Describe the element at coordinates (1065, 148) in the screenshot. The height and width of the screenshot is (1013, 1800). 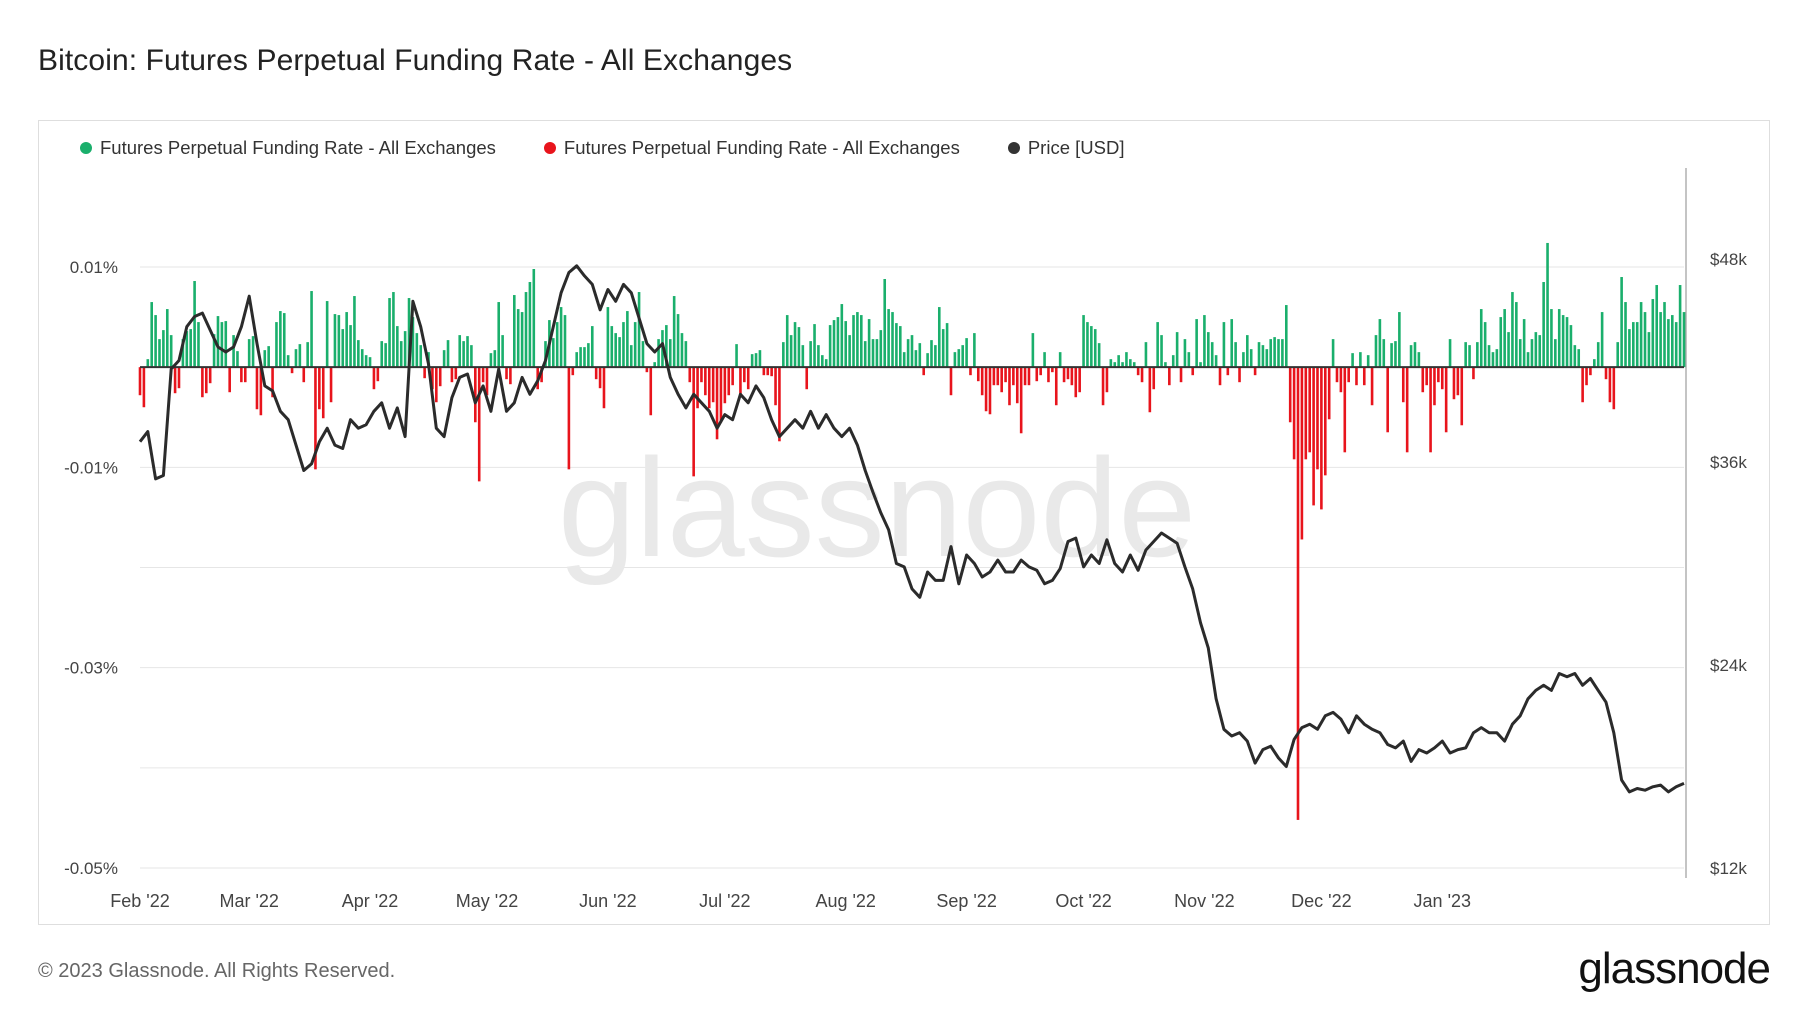
I see `legend-item-price: Price [USD]` at that location.